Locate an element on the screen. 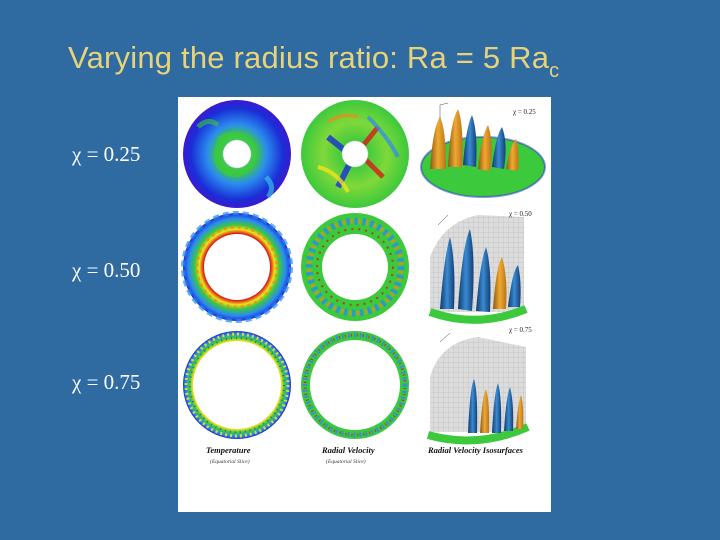 This screenshot has height=540, width=720. chi-tag-025: χ = 0.25 is located at coordinates (524, 112).